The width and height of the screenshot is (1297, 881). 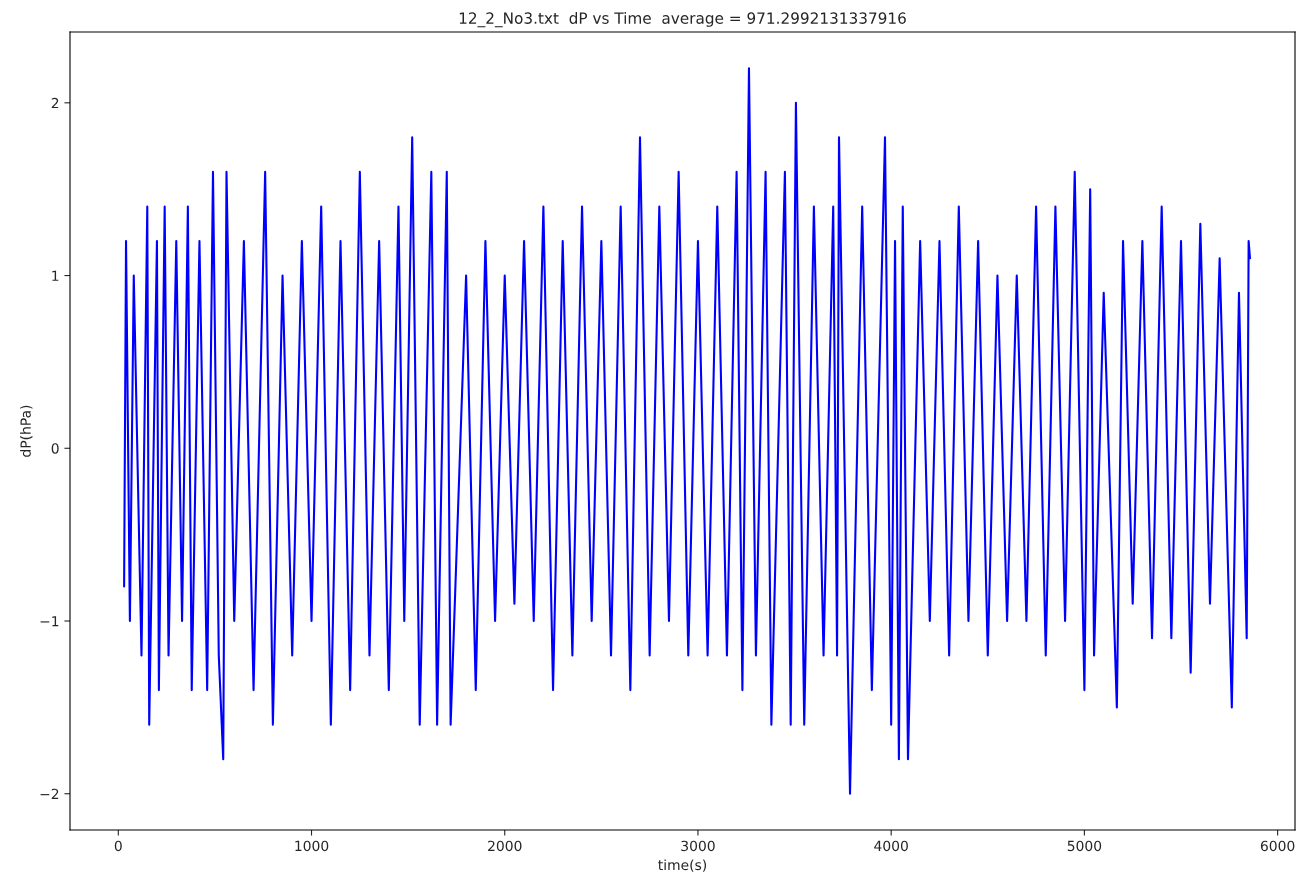 What do you see at coordinates (1084, 846) in the screenshot?
I see `x-tick-label: 5000` at bounding box center [1084, 846].